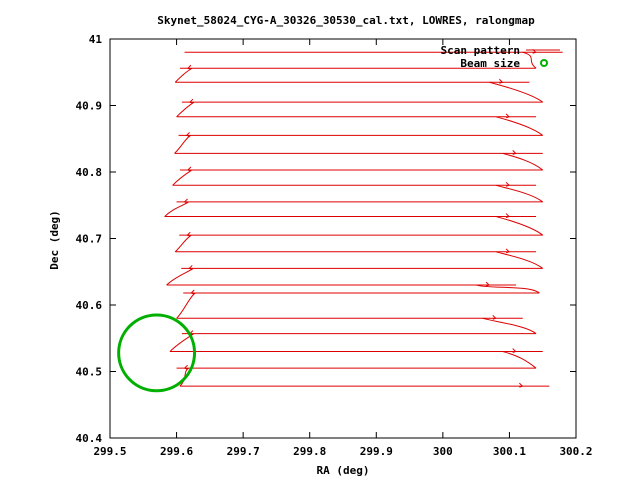  What do you see at coordinates (544, 63) in the screenshot?
I see `legend-swatch-beam-size` at bounding box center [544, 63].